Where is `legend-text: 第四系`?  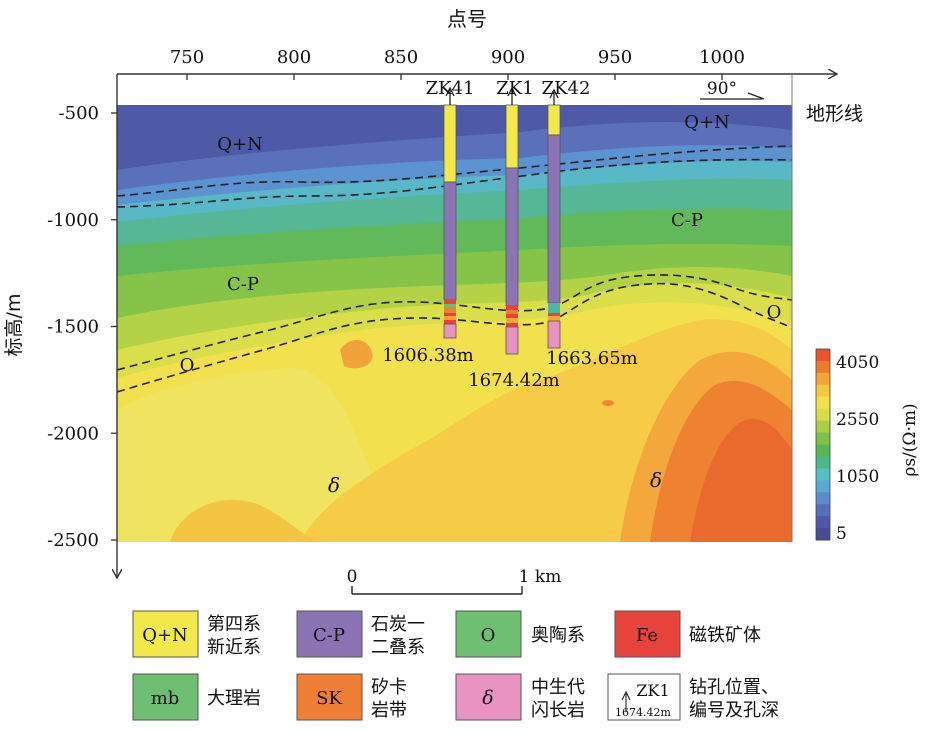 legend-text: 第四系 is located at coordinates (234, 624).